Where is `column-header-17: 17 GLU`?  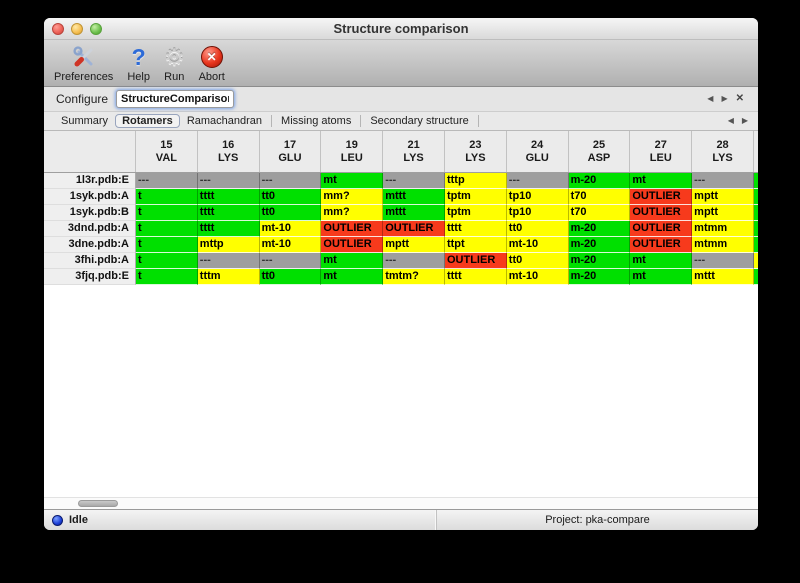 column-header-17: 17 GLU is located at coordinates (290, 151).